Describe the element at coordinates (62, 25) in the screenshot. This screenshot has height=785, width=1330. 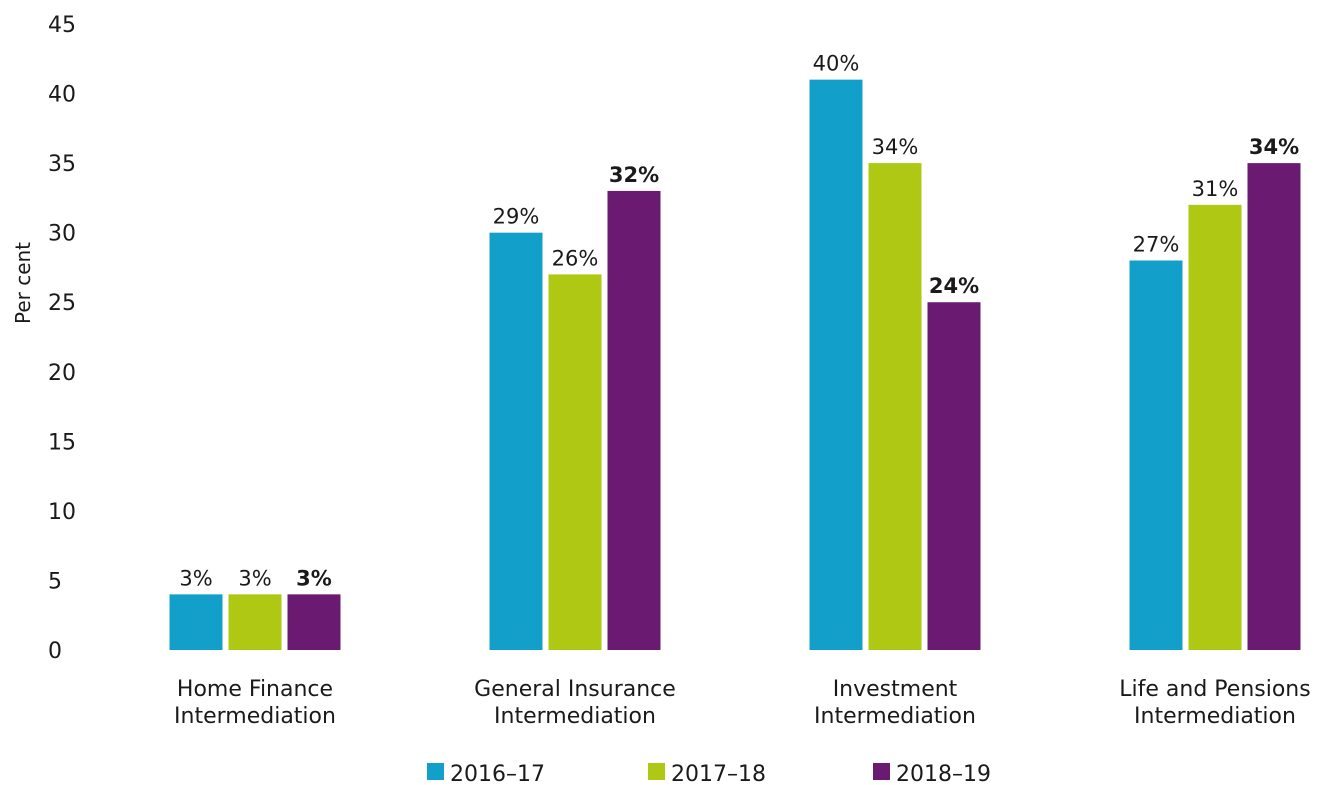
I see `y-tick-label: 45` at that location.